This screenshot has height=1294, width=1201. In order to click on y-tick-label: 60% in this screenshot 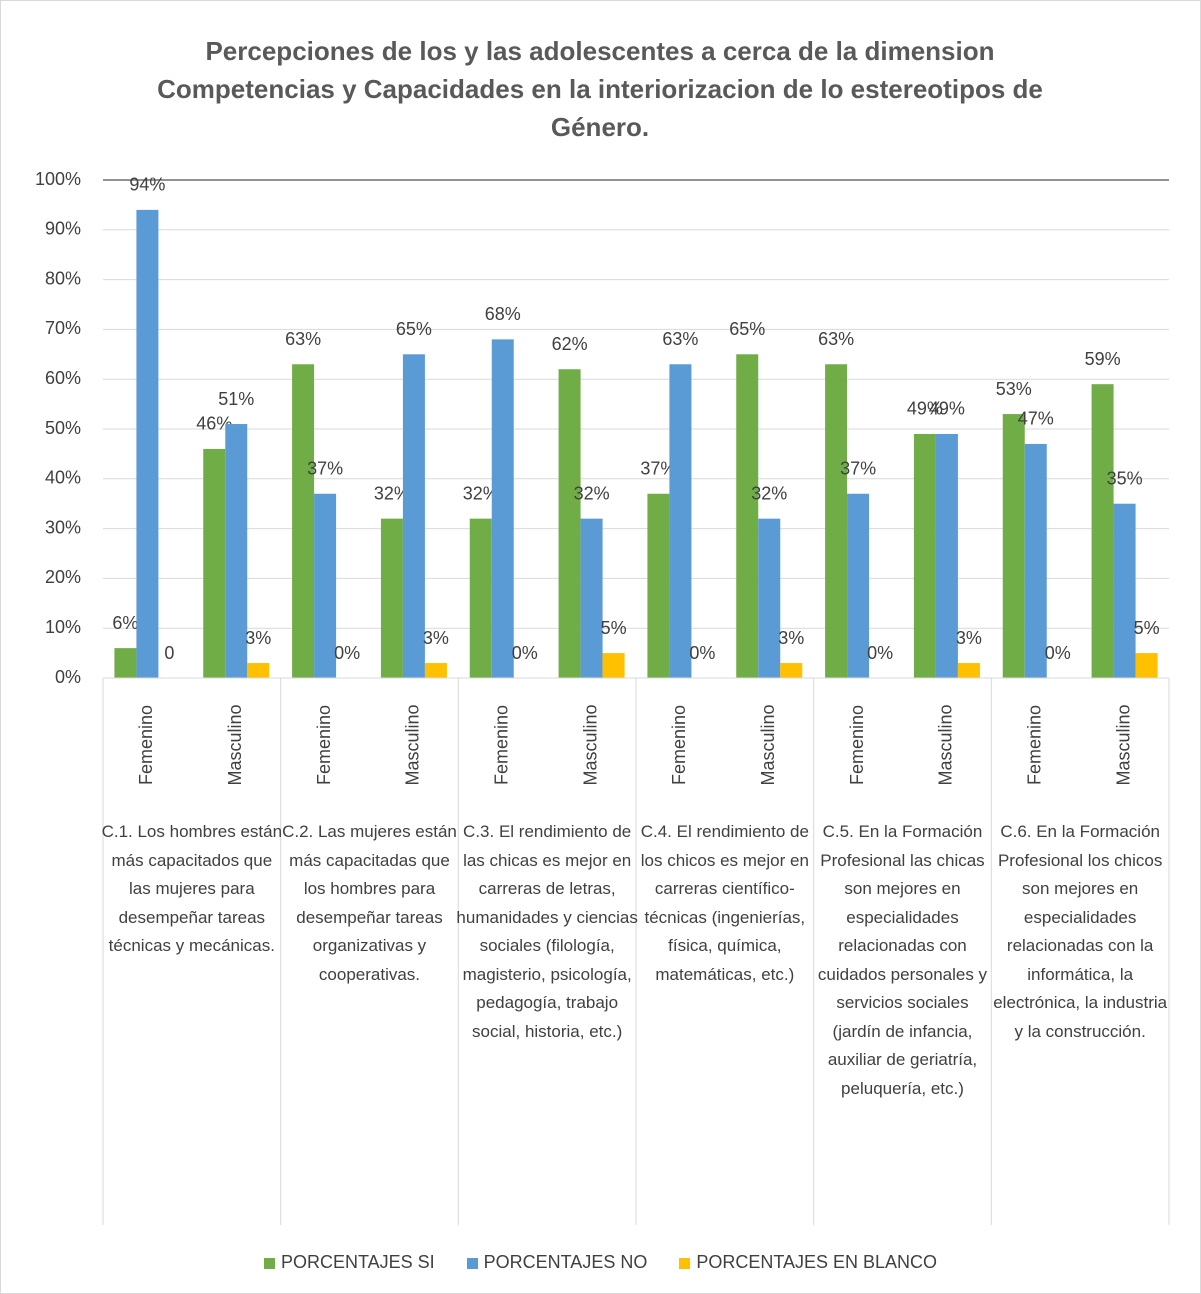, I will do `click(63, 378)`.